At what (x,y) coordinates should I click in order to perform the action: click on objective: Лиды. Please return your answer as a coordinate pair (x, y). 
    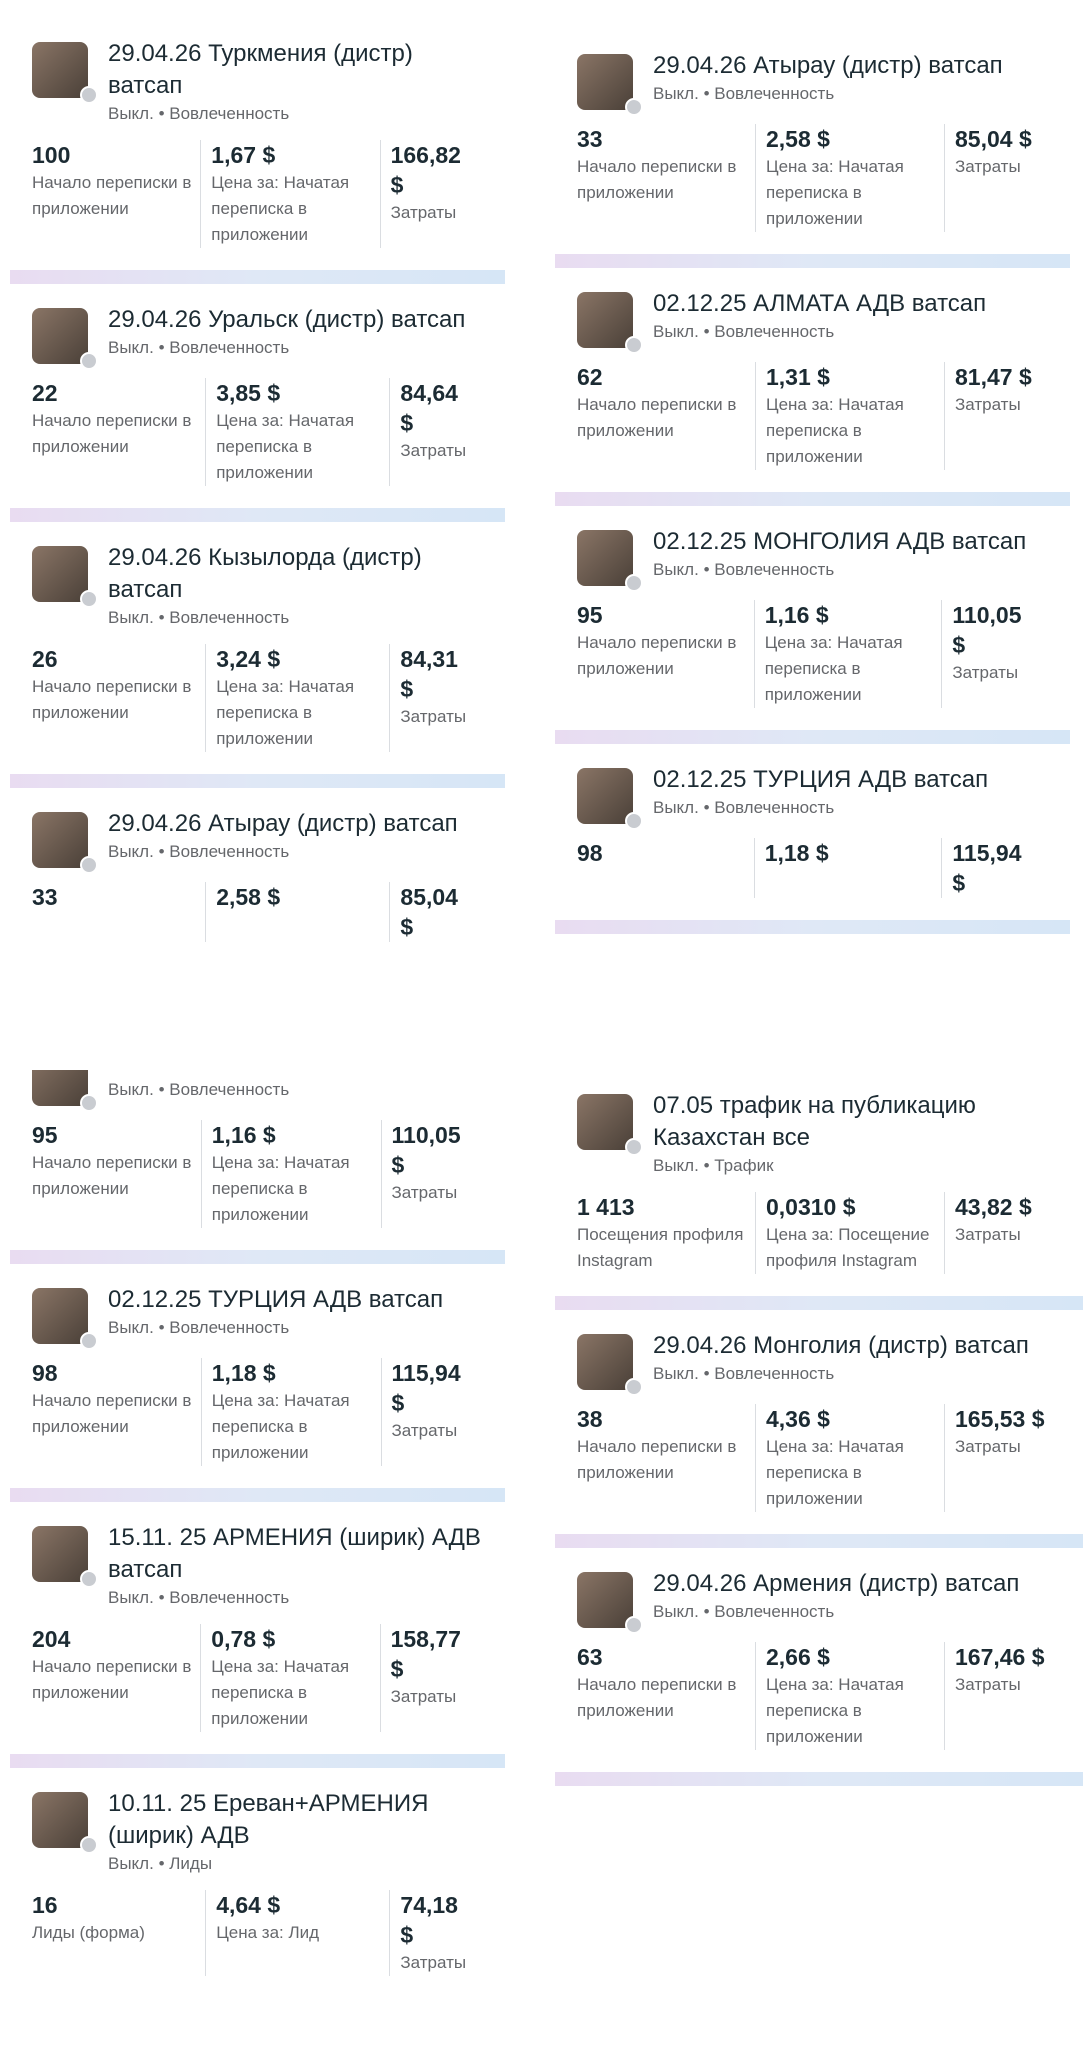
    Looking at the image, I should click on (191, 1863).